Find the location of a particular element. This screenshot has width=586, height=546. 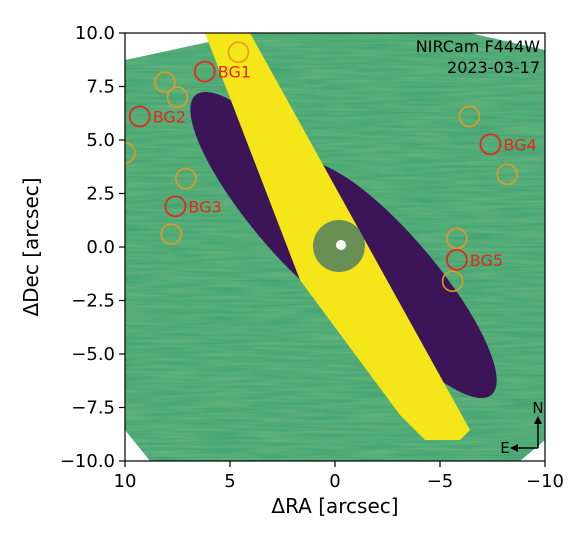

source-label: BG1 is located at coordinates (234, 72).